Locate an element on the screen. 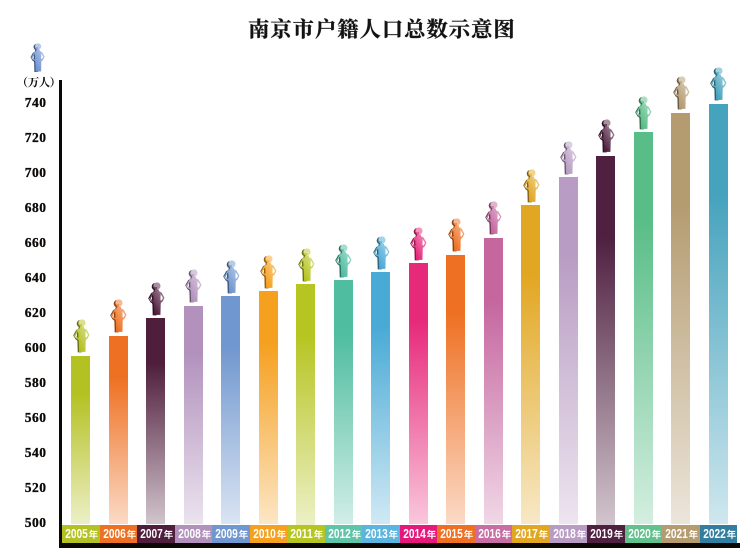 The height and width of the screenshot is (559, 755). svg-text: 2008 is located at coordinates (189, 534).